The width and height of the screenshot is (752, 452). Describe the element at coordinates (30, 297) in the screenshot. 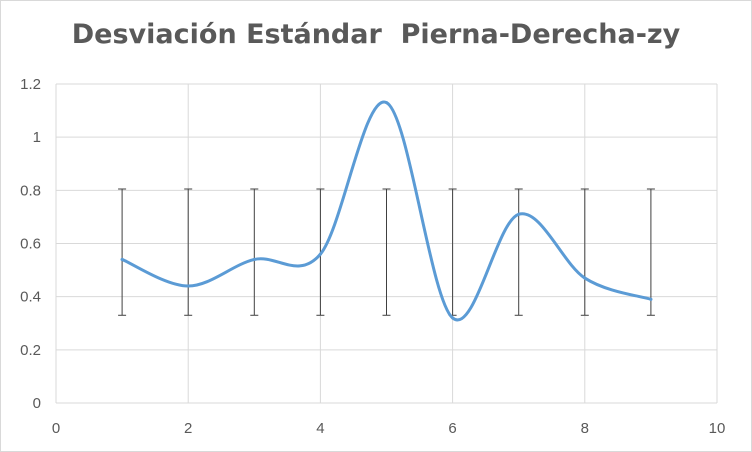

I see `y-tick-label: 0.4` at that location.